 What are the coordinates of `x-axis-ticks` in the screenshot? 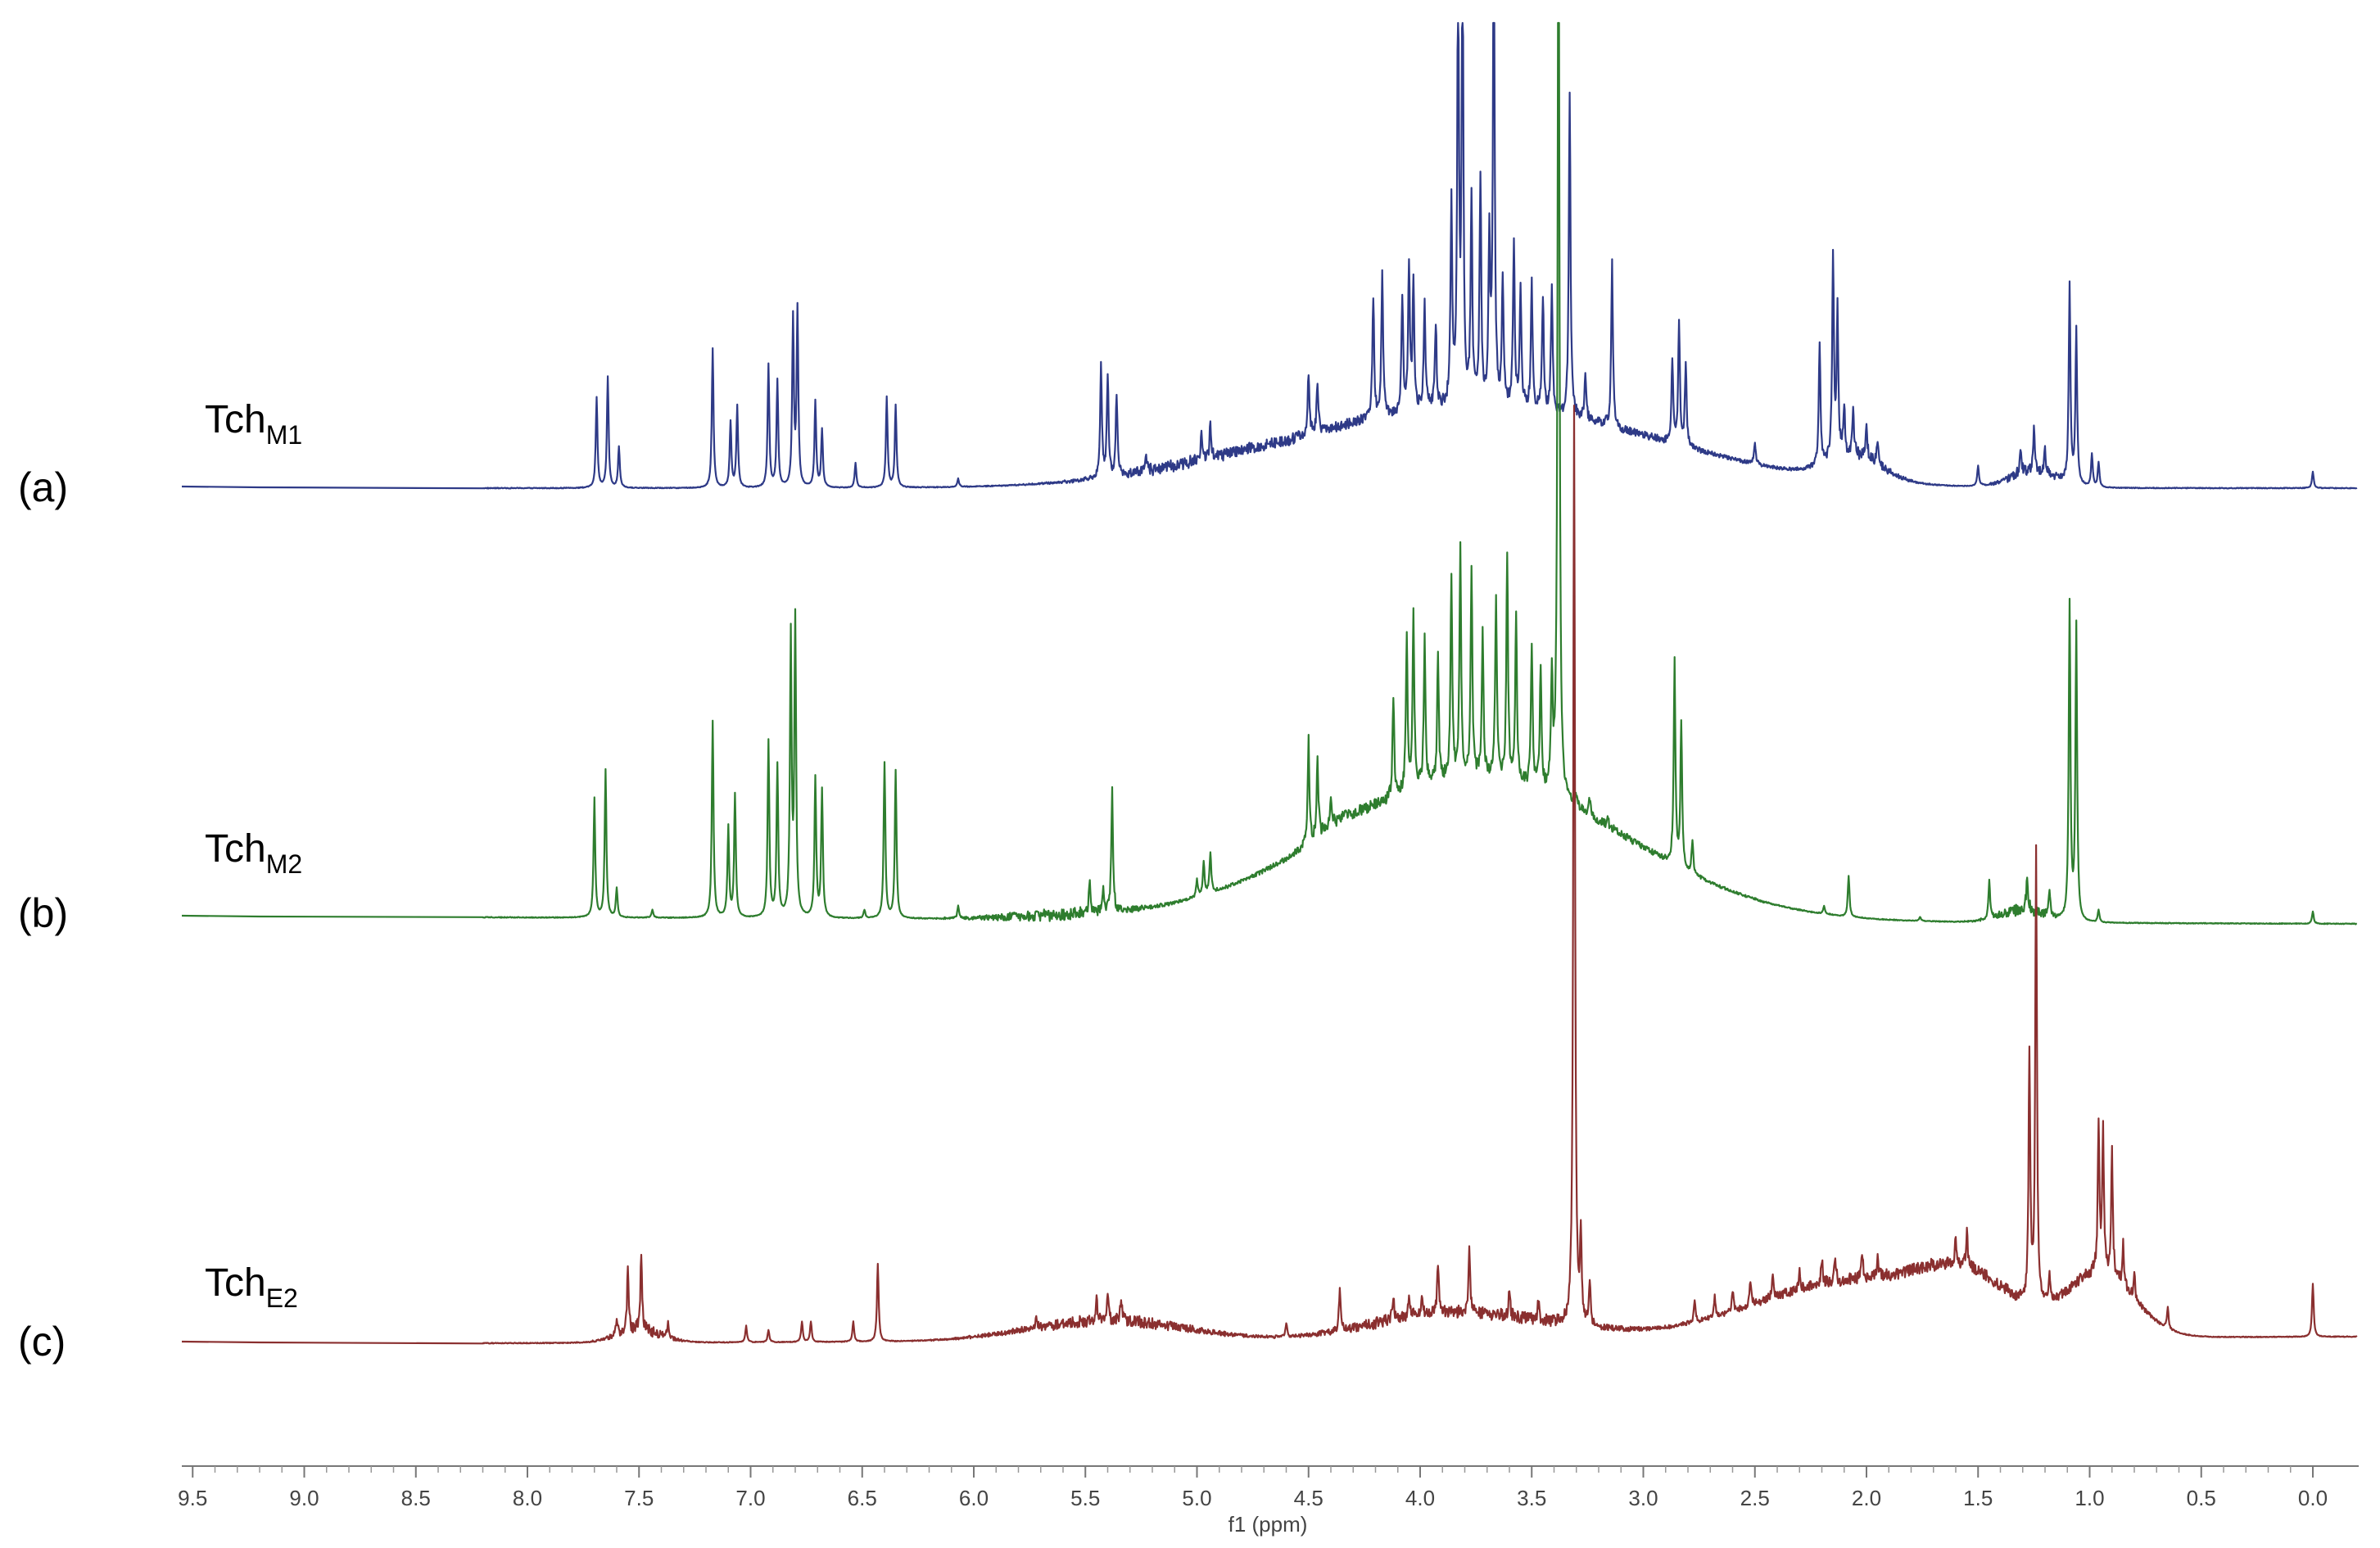 It's located at (1253, 1472).